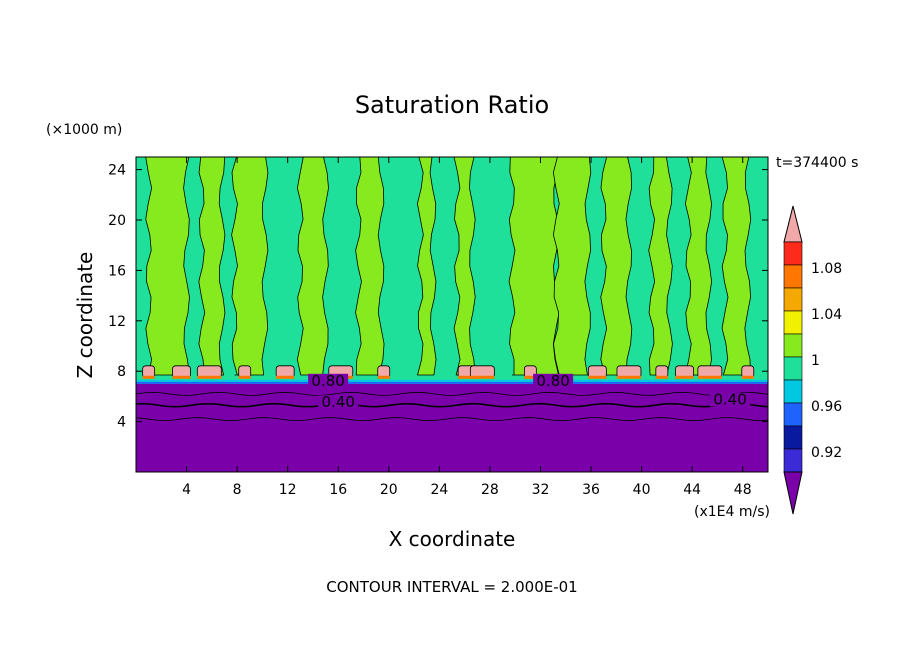 The height and width of the screenshot is (658, 904). What do you see at coordinates (117, 271) in the screenshot?
I see `y-tick-label: 16` at bounding box center [117, 271].